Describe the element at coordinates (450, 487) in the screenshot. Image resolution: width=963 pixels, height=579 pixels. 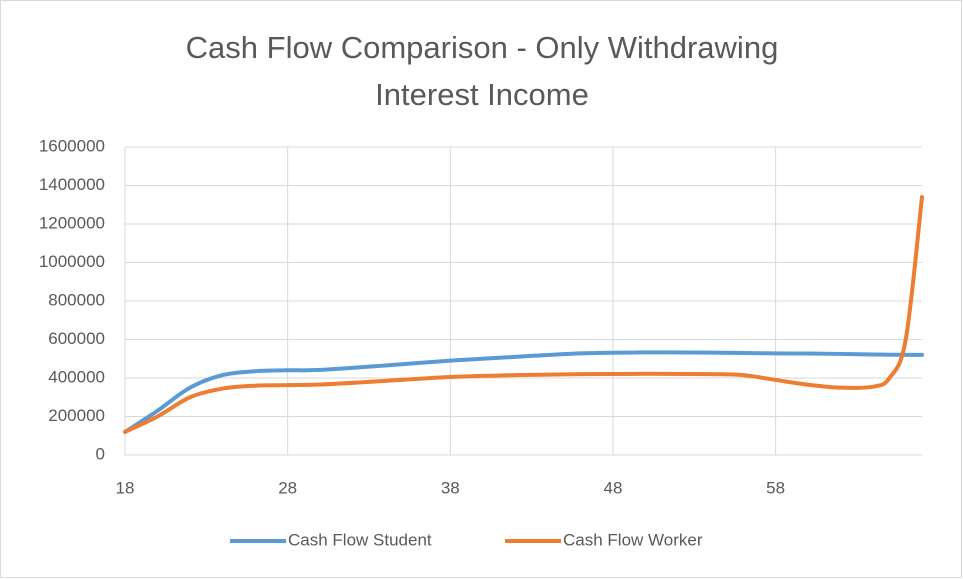
I see `x-tick-label: 38` at that location.